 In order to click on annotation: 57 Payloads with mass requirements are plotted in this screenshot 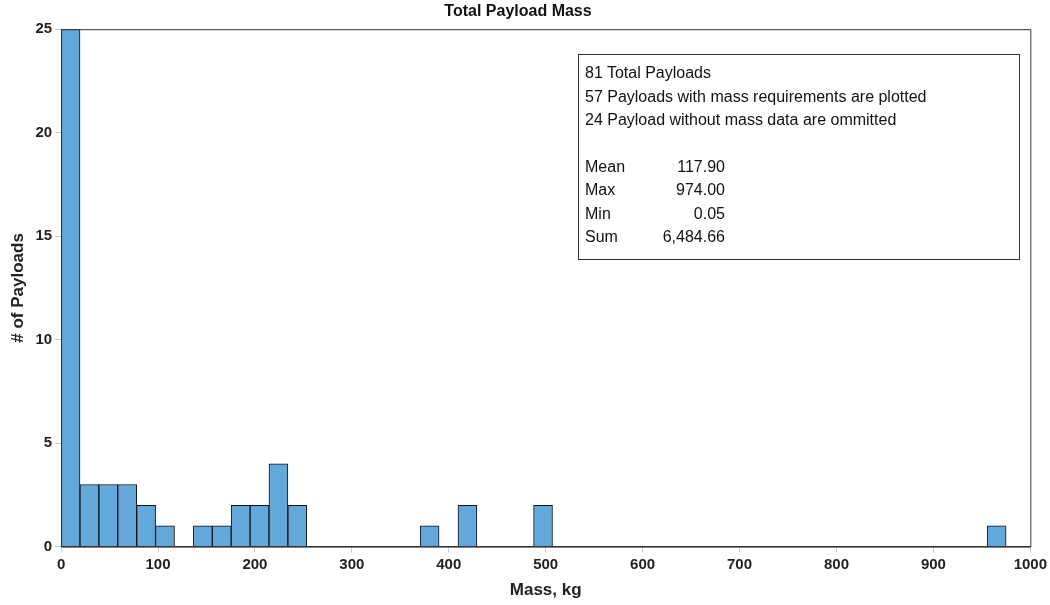, I will do `click(756, 96)`.